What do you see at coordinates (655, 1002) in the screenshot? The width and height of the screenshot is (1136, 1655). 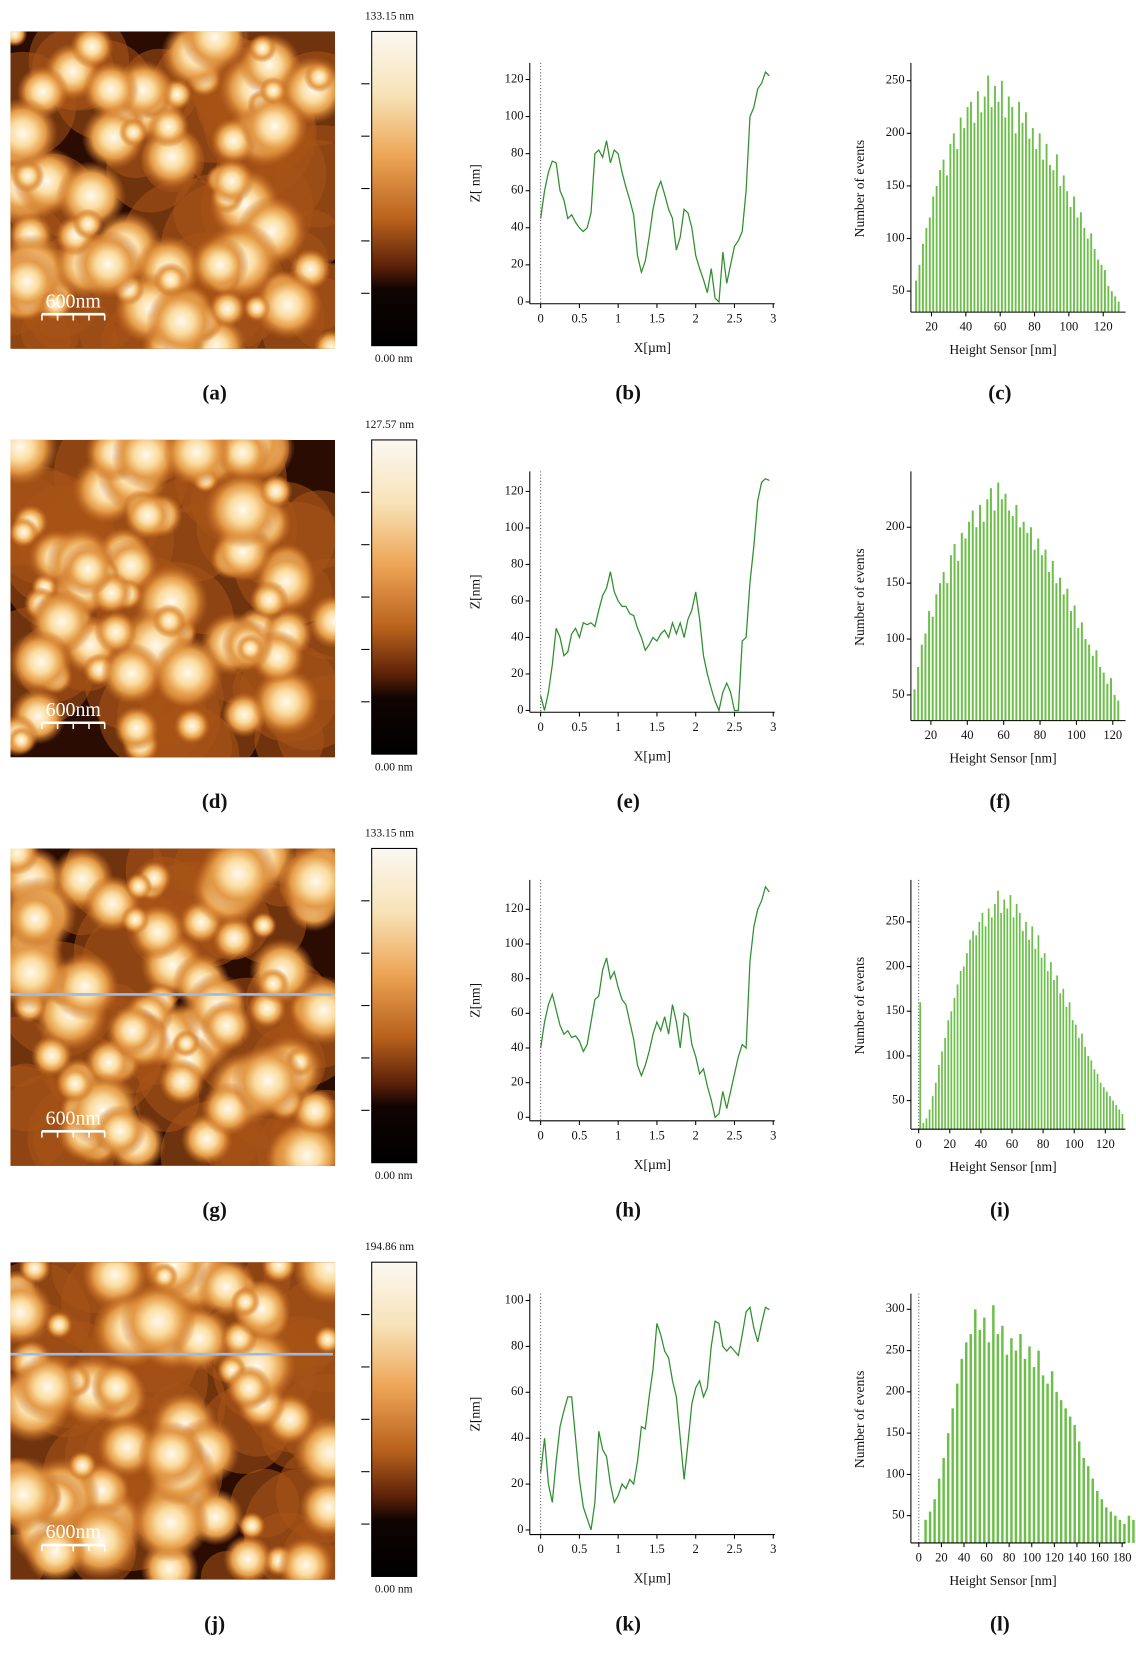 I see `profile` at bounding box center [655, 1002].